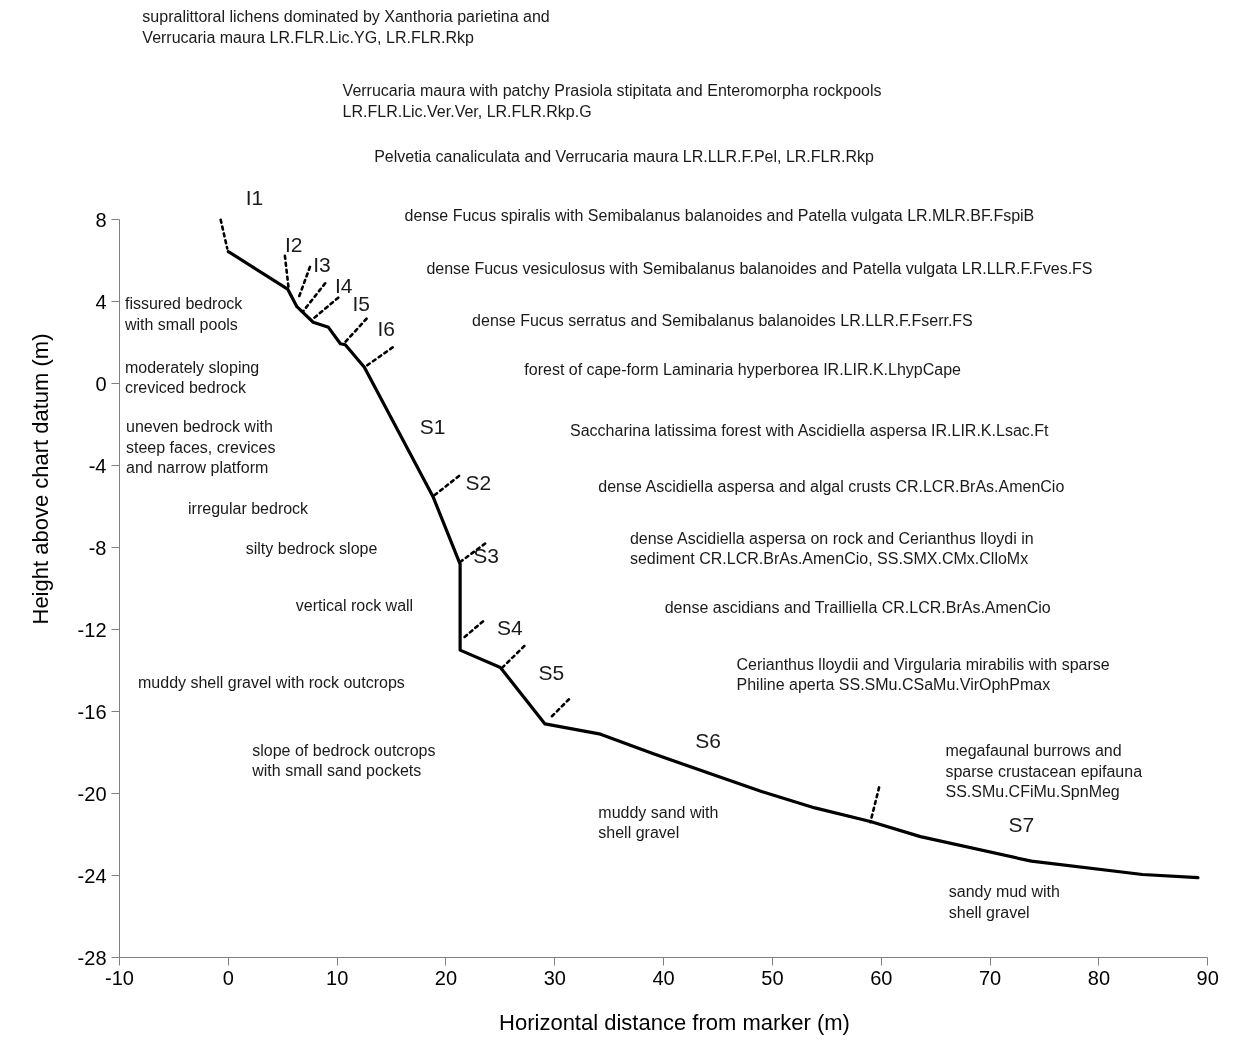 This screenshot has width=1233, height=1063. I want to click on x-tick-label: 80, so click(1099, 977).